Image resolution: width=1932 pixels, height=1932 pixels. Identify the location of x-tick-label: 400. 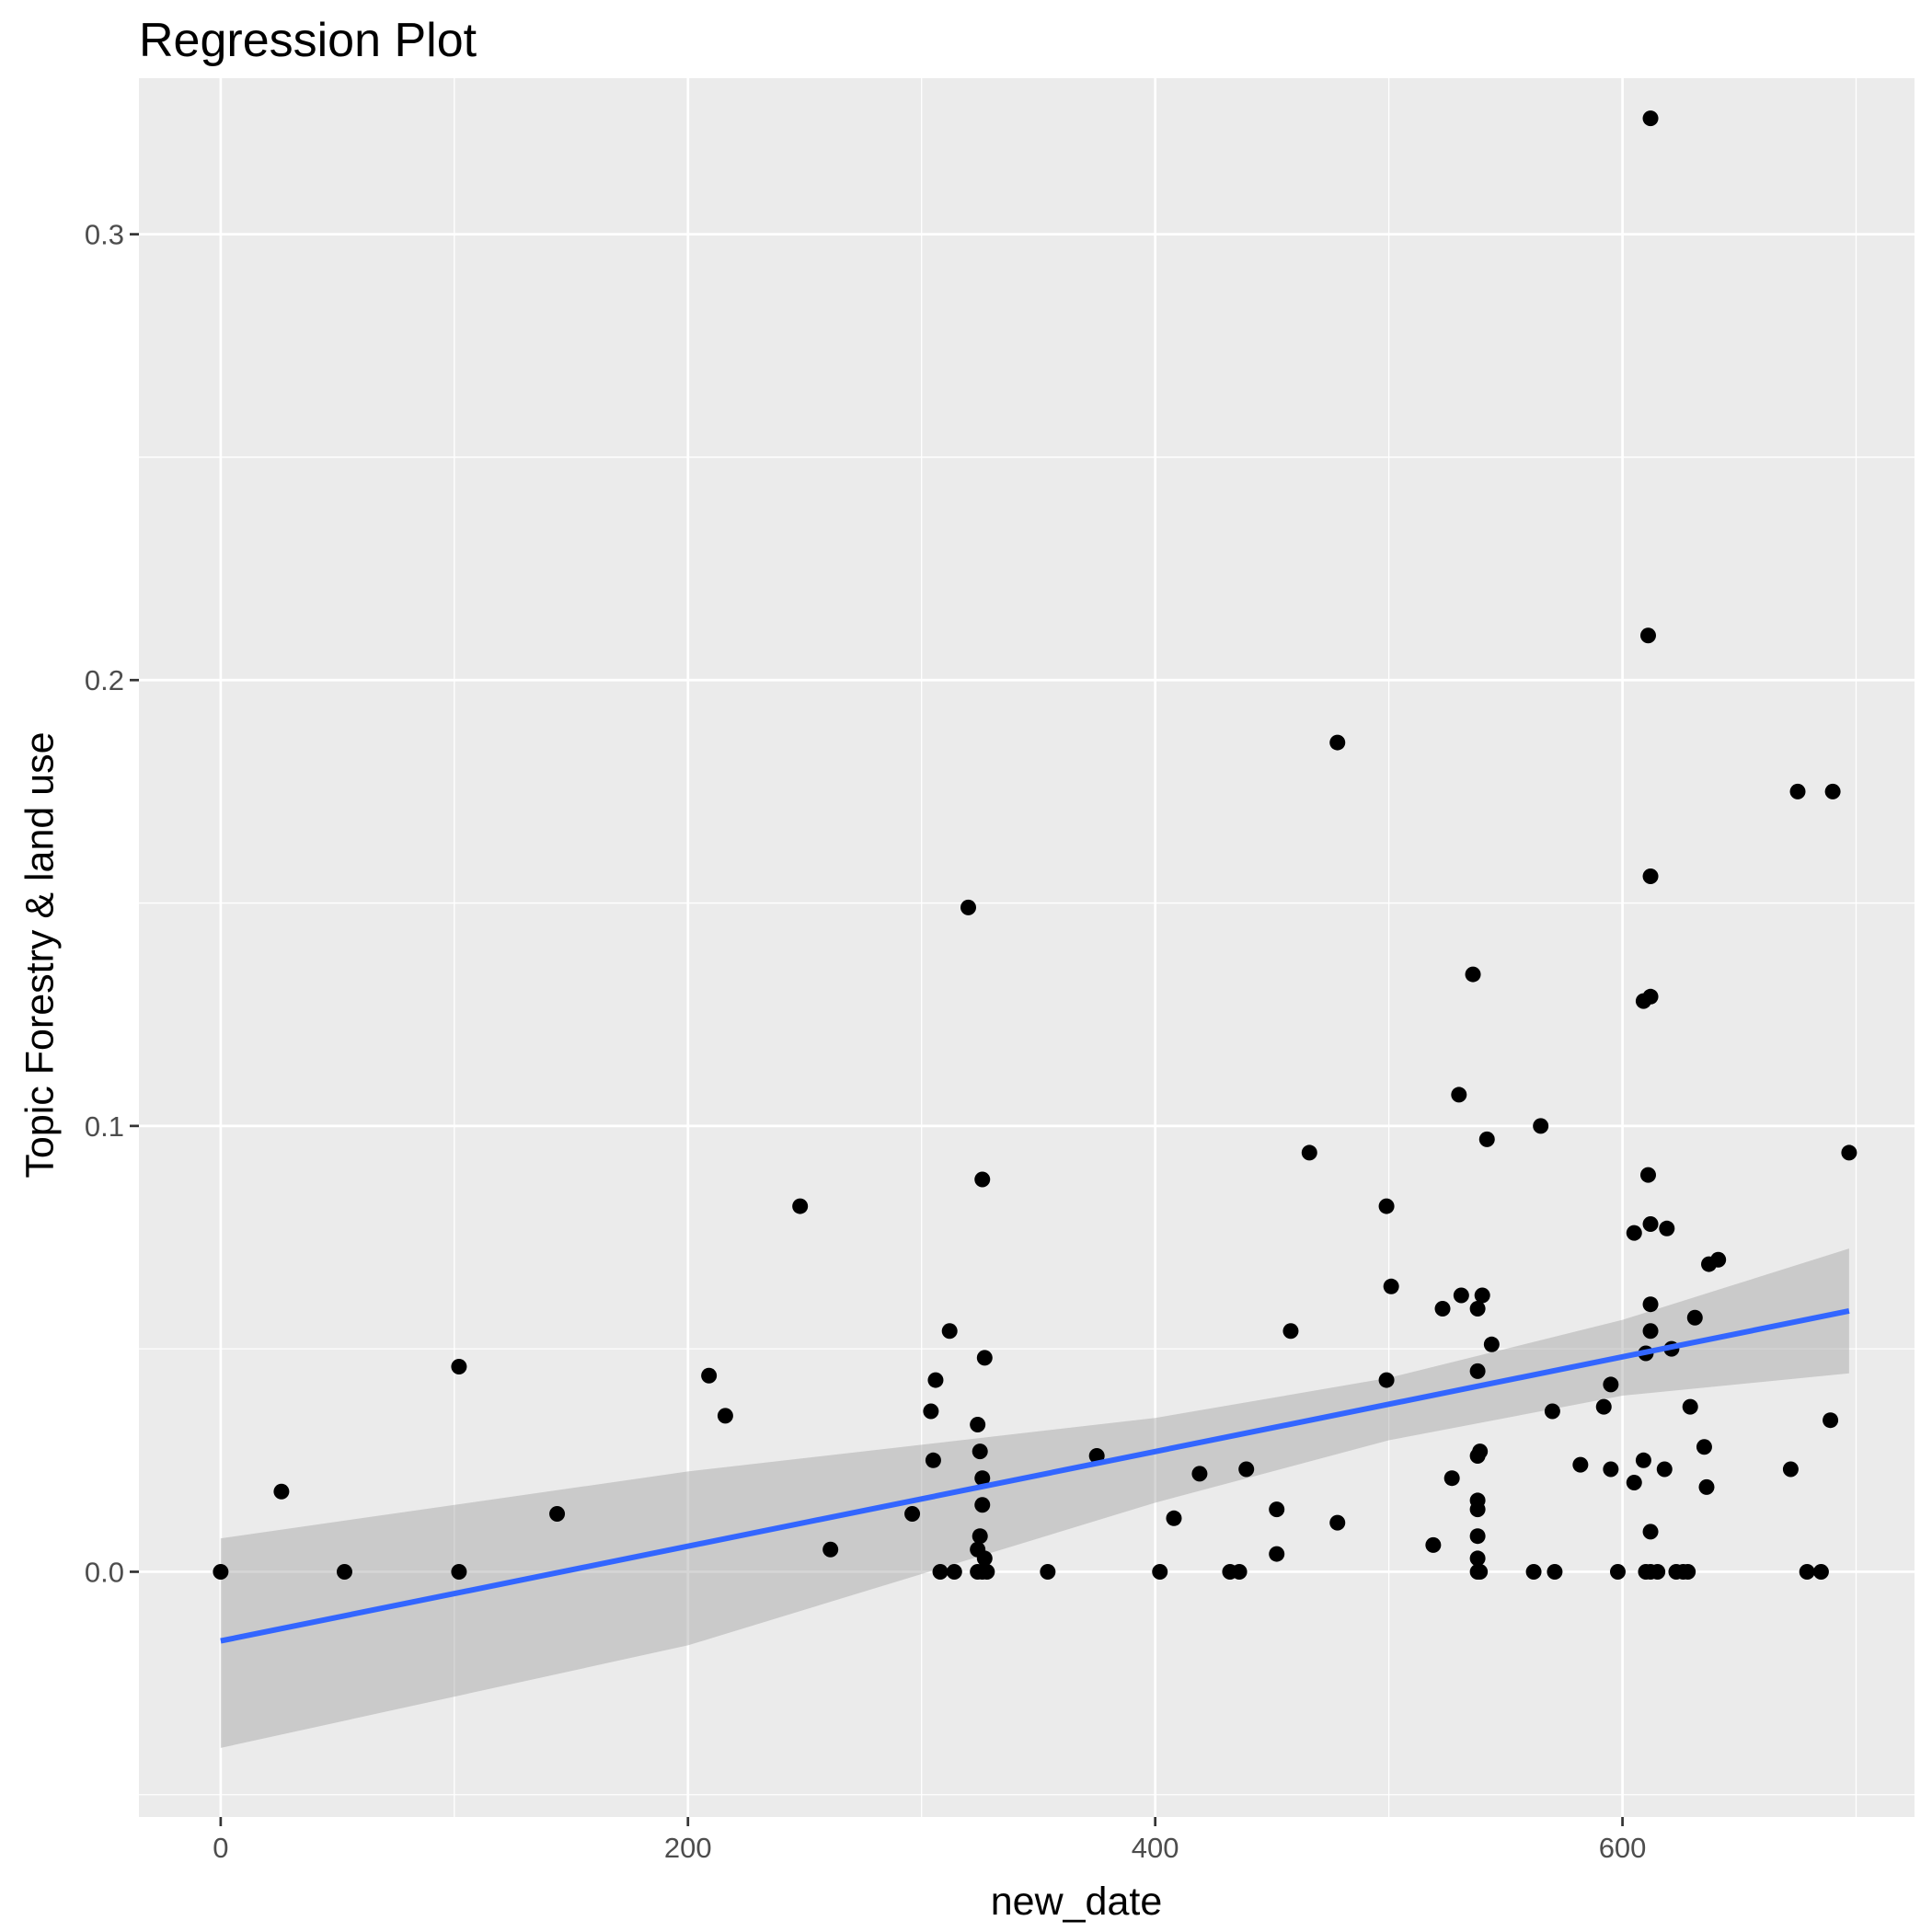
(1155, 1848).